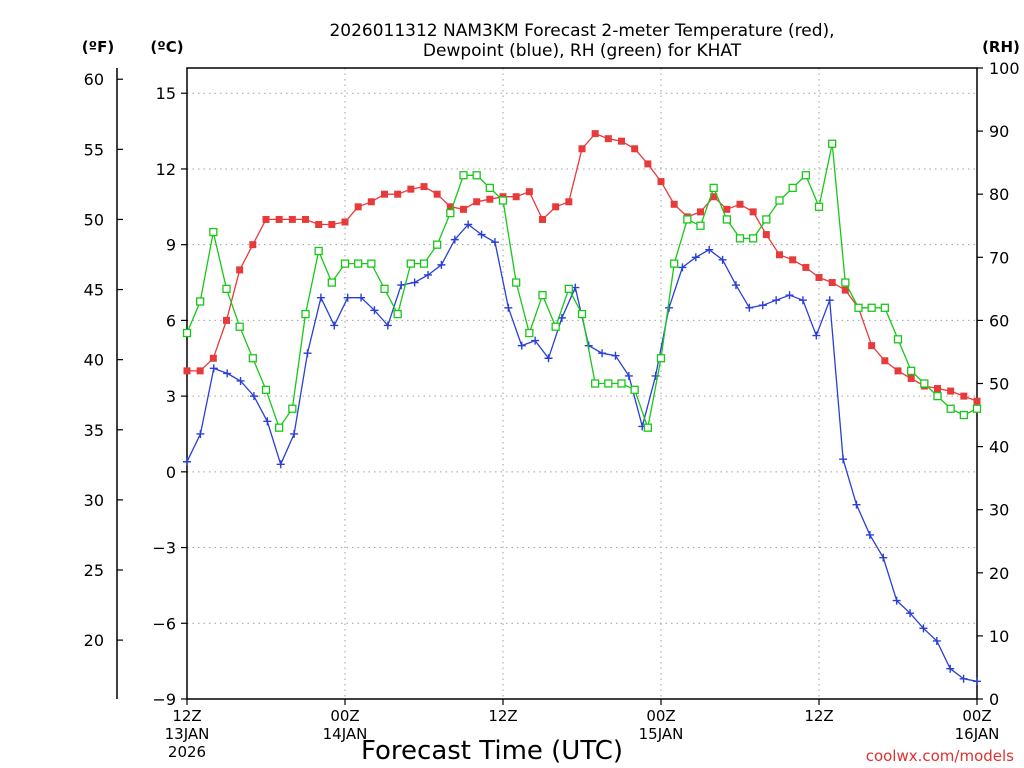  What do you see at coordinates (171, 396) in the screenshot?
I see `celsius-tick-label: 3` at bounding box center [171, 396].